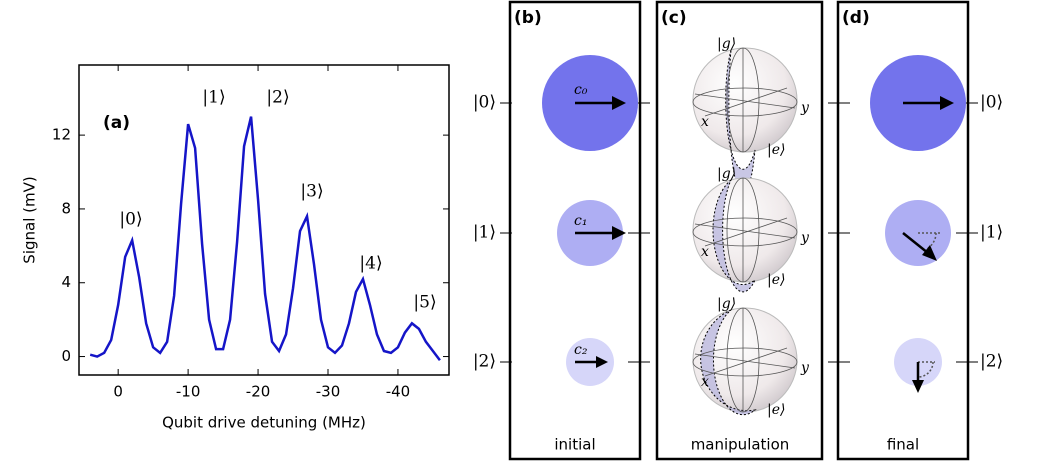 Image resolution: width=1046 pixels, height=461 pixels. I want to click on x-axis-label: Qubit drive detuning (MHz), so click(264, 423).